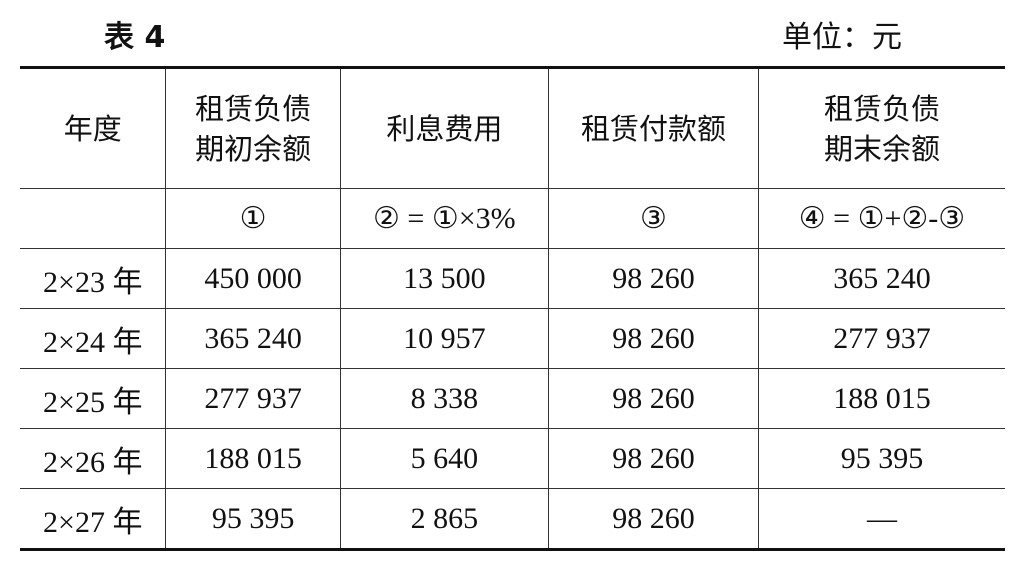 This screenshot has width=1024, height=562. Describe the element at coordinates (93, 458) in the screenshot. I see `table-cell: 2×26 年` at that location.